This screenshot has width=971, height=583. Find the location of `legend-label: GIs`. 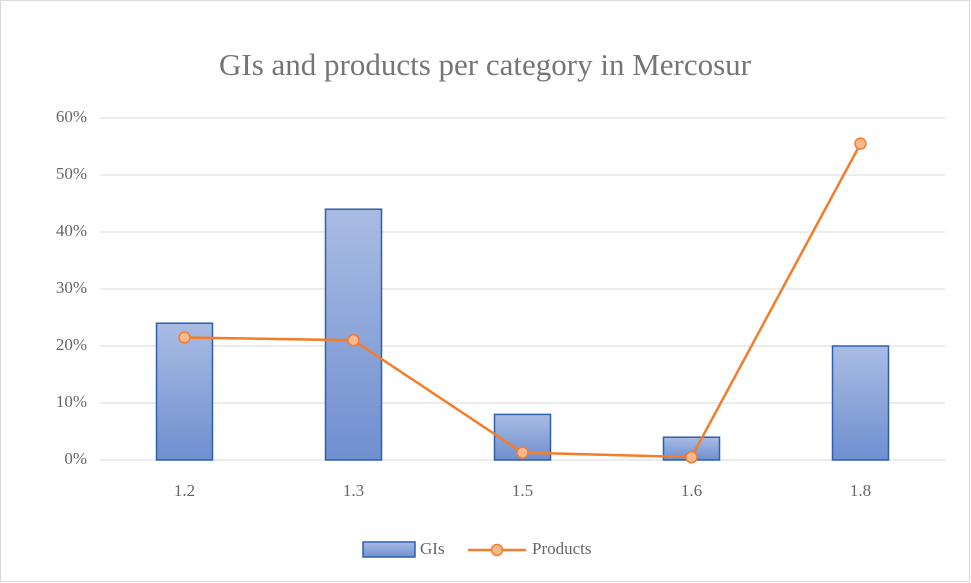

legend-label: GIs is located at coordinates (432, 548).